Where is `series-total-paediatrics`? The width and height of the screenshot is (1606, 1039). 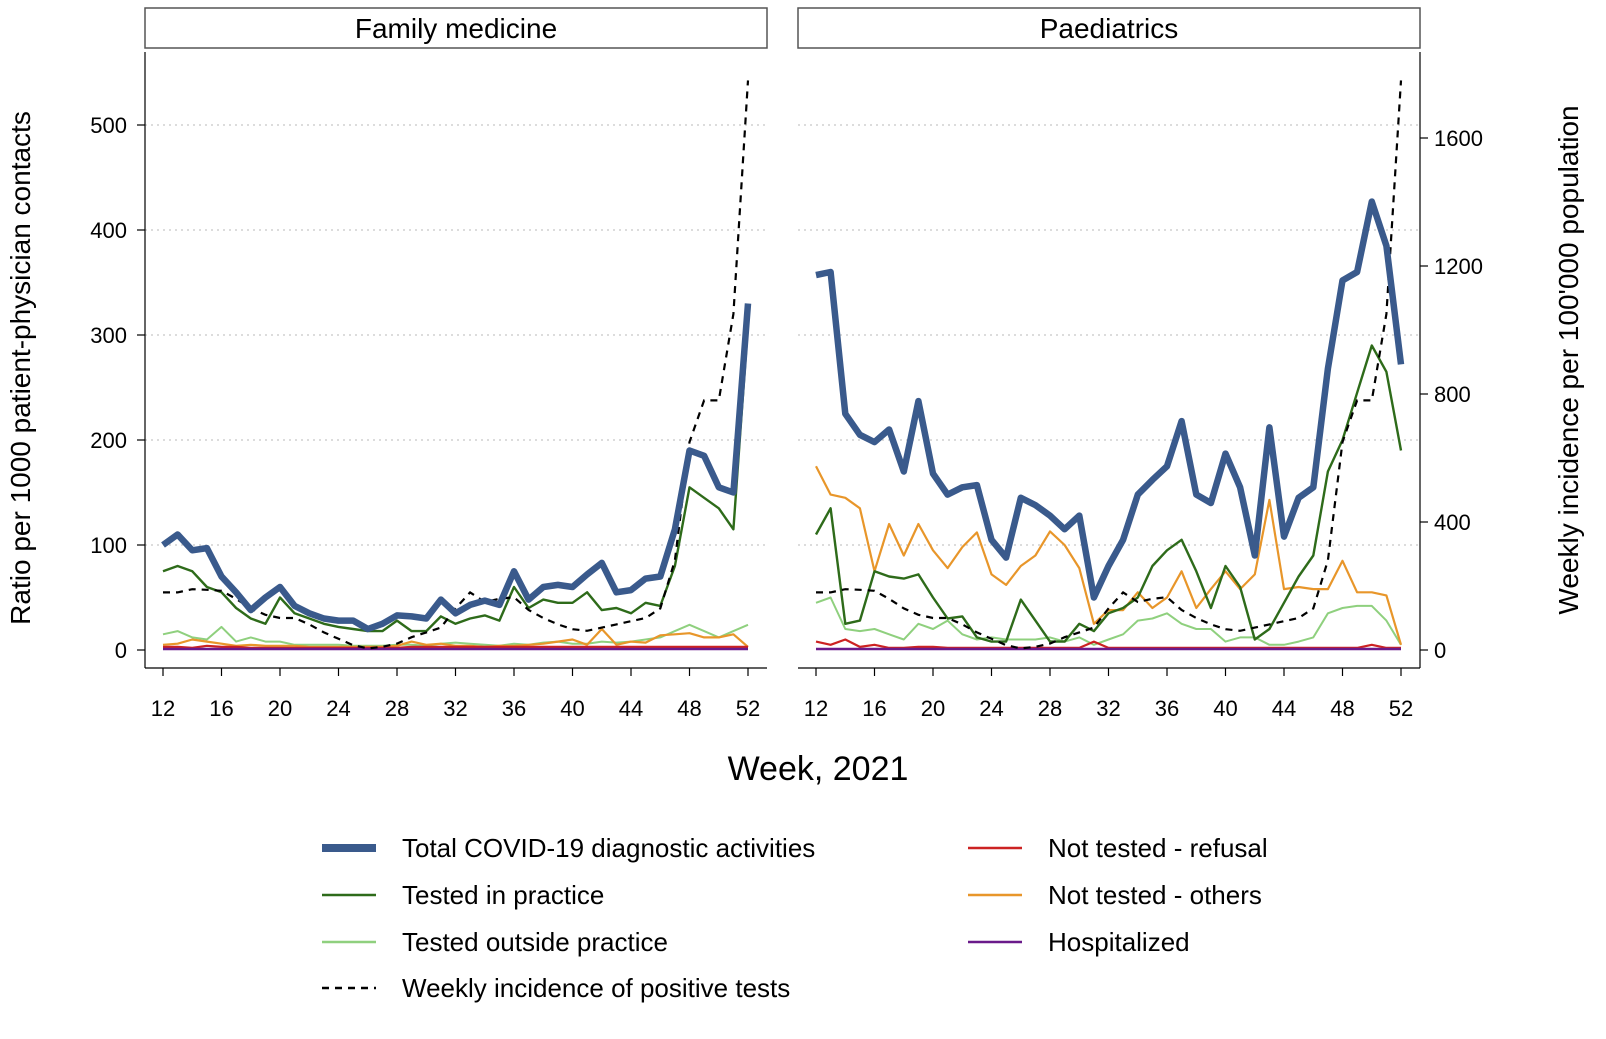
series-total-paediatrics is located at coordinates (1110, 399).